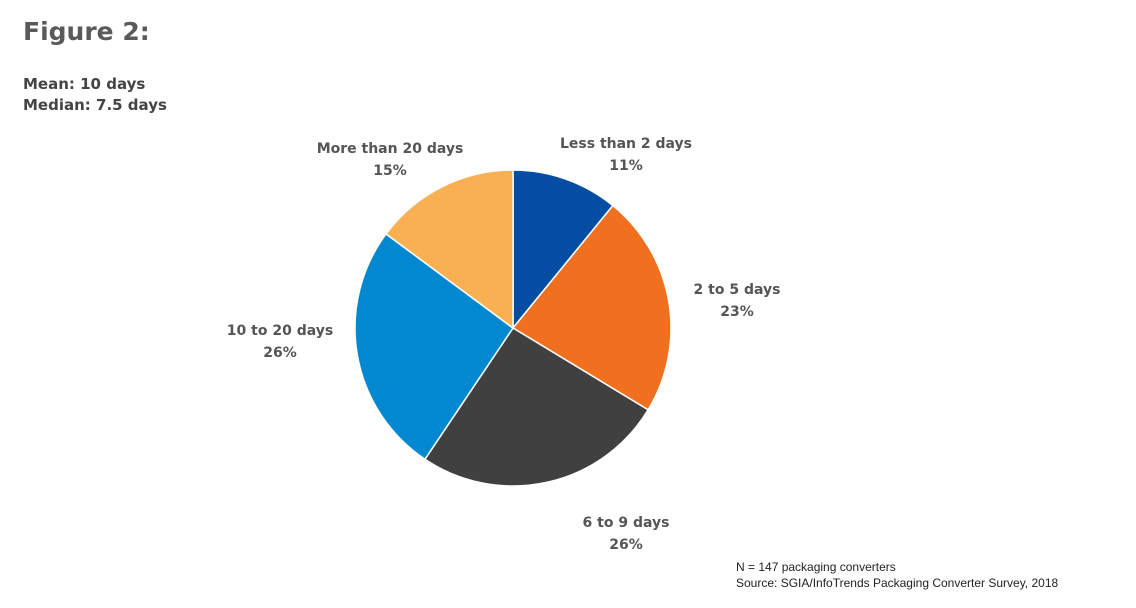 The image size is (1136, 608). I want to click on pie-slice-more-than-20-days, so click(449, 249).